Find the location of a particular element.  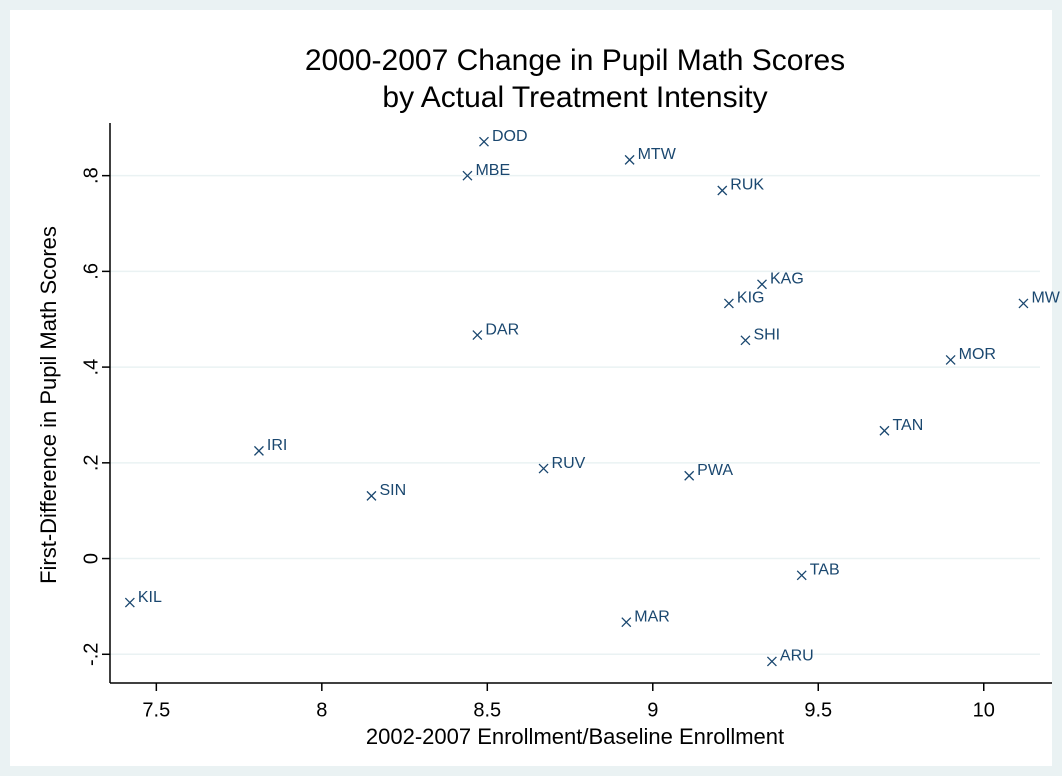

chart-subtitle: by Actual Treatment Intensity is located at coordinates (574, 97).